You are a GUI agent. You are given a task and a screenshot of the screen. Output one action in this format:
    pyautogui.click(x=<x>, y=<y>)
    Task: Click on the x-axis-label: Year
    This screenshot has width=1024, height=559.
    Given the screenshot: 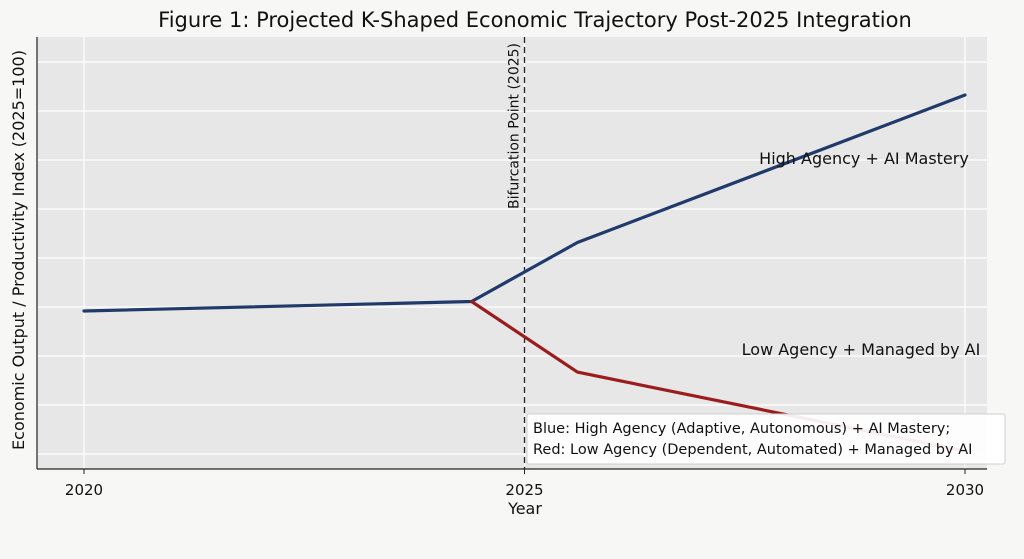 What is the action you would take?
    pyautogui.click(x=524, y=508)
    